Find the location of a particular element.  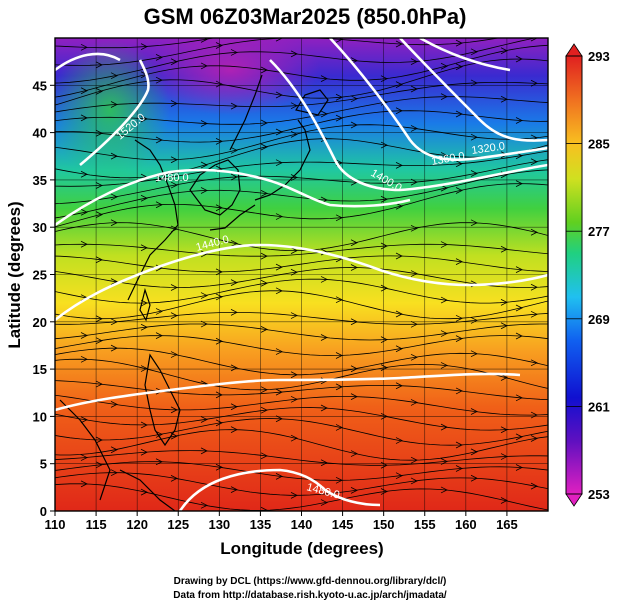

japan-kyushu is located at coordinates (232, 217).